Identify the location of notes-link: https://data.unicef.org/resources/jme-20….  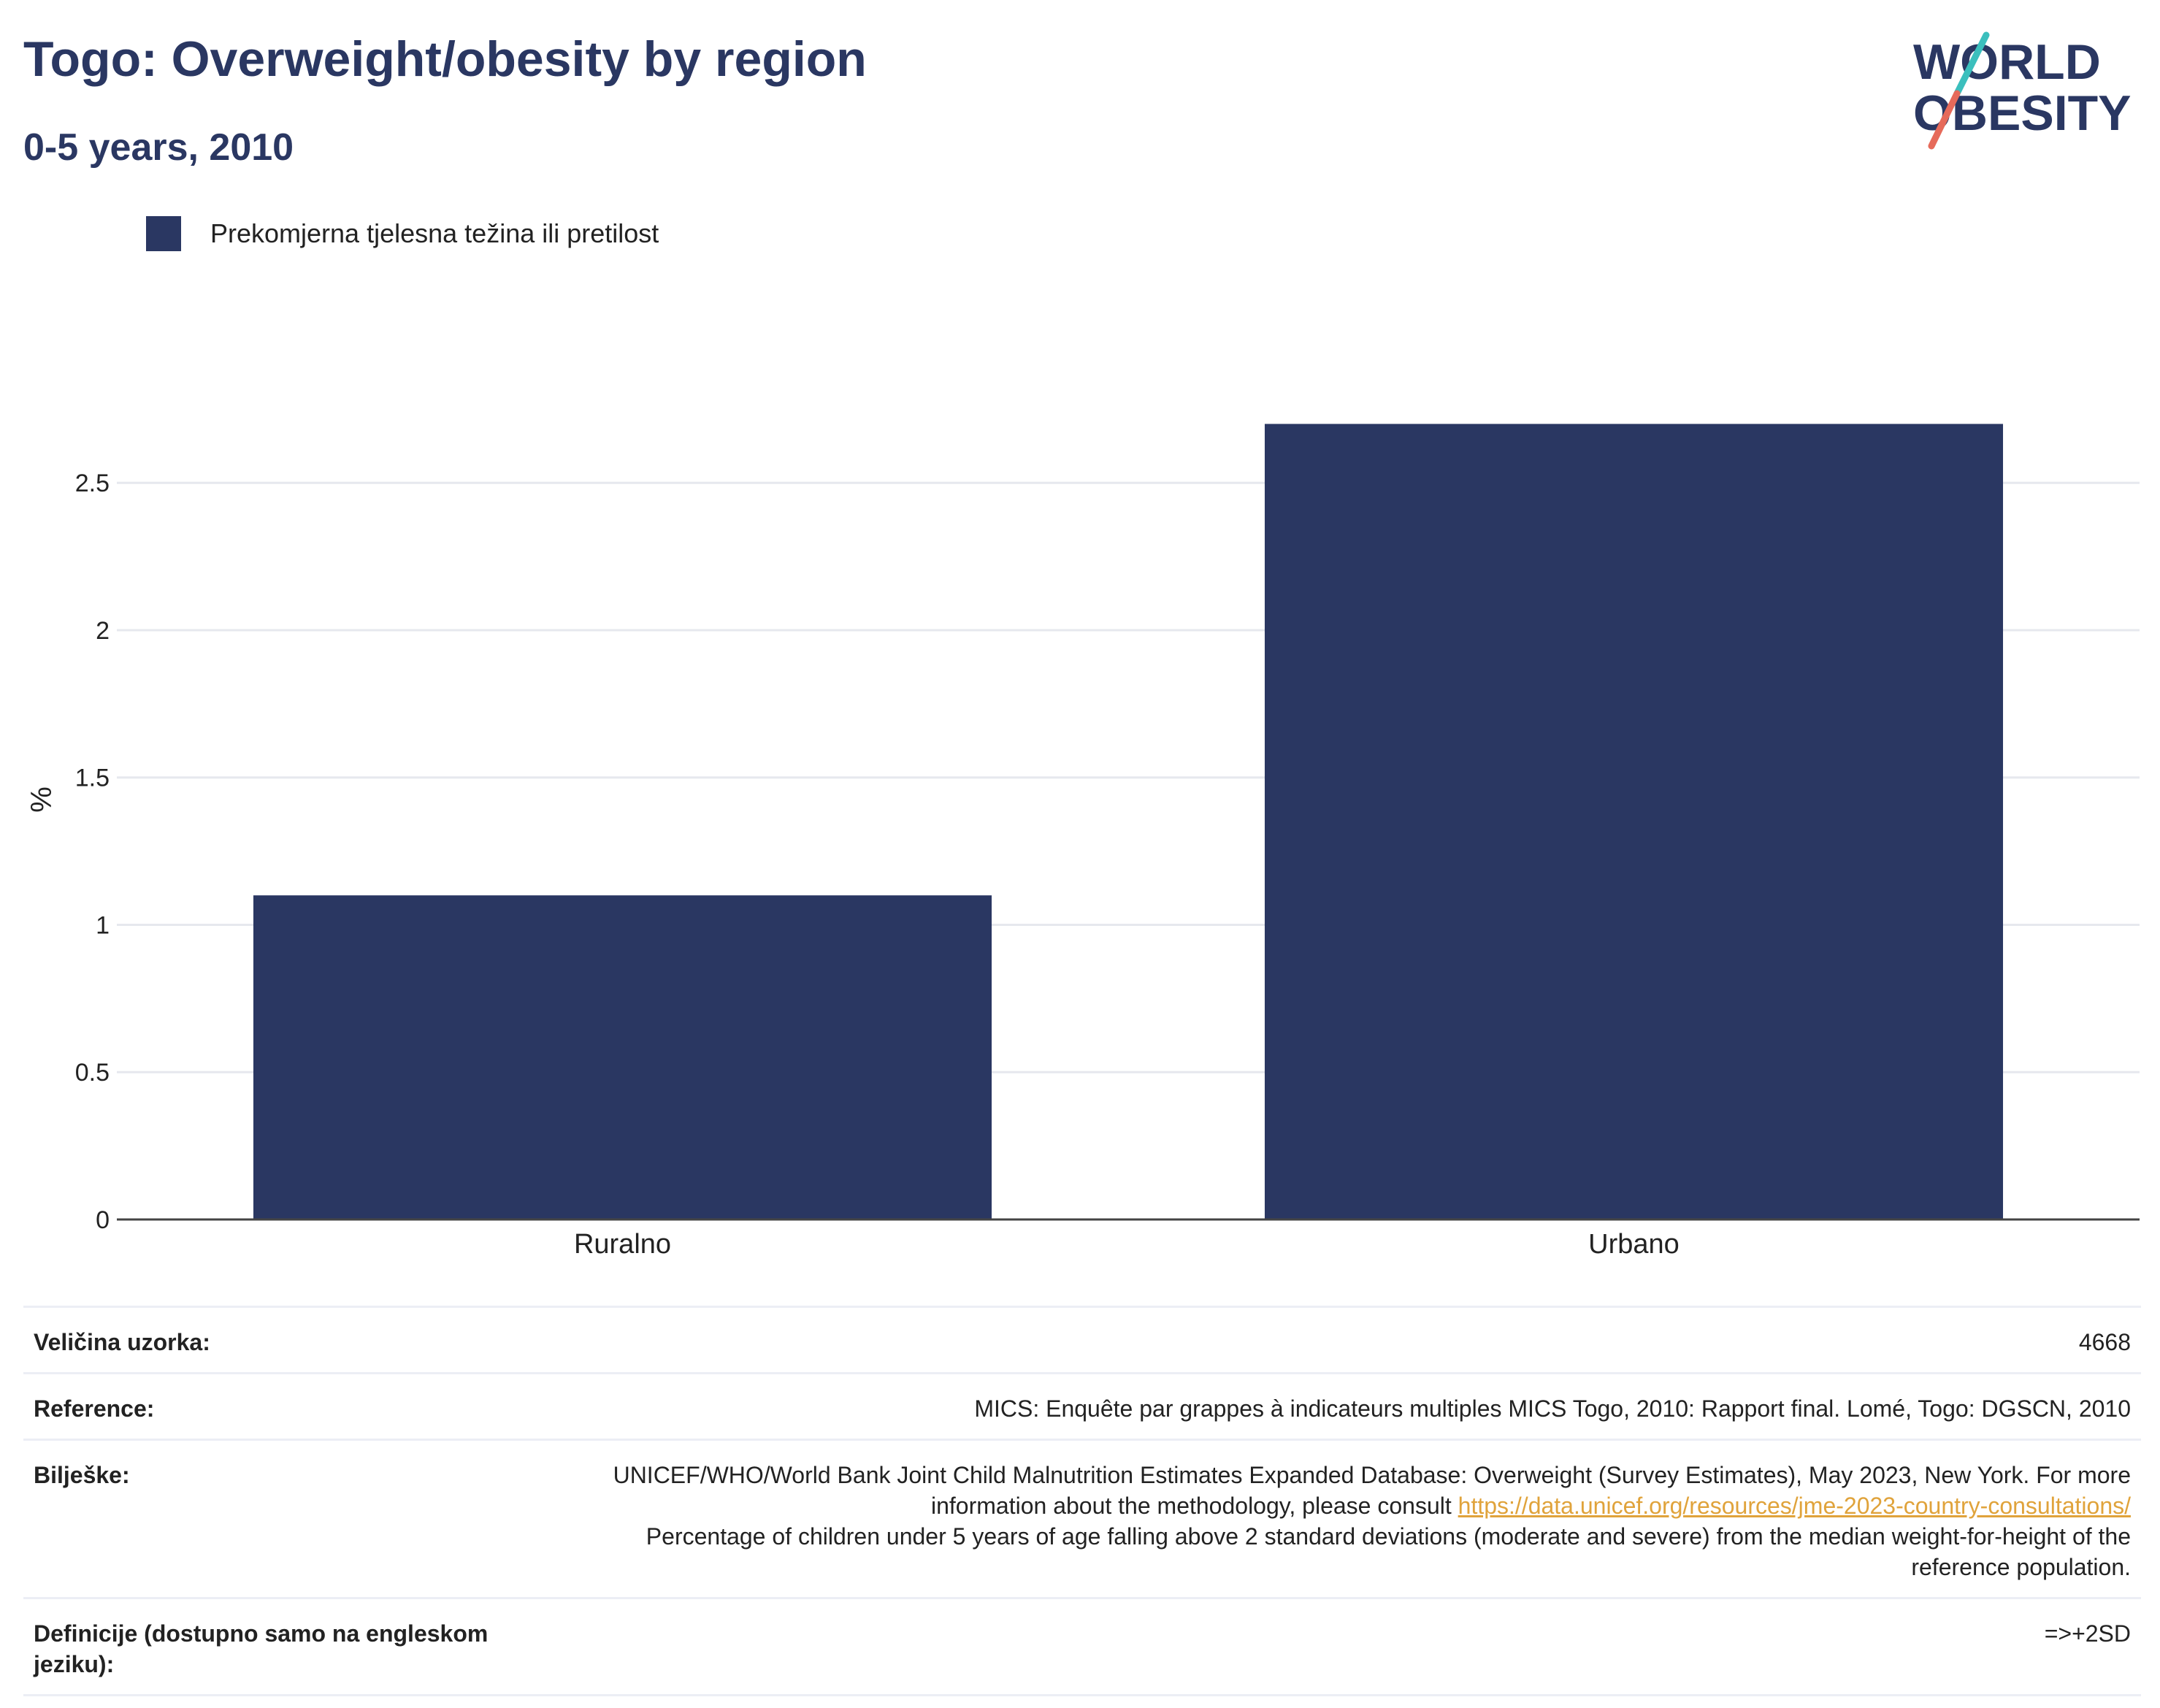
(1794, 1506).